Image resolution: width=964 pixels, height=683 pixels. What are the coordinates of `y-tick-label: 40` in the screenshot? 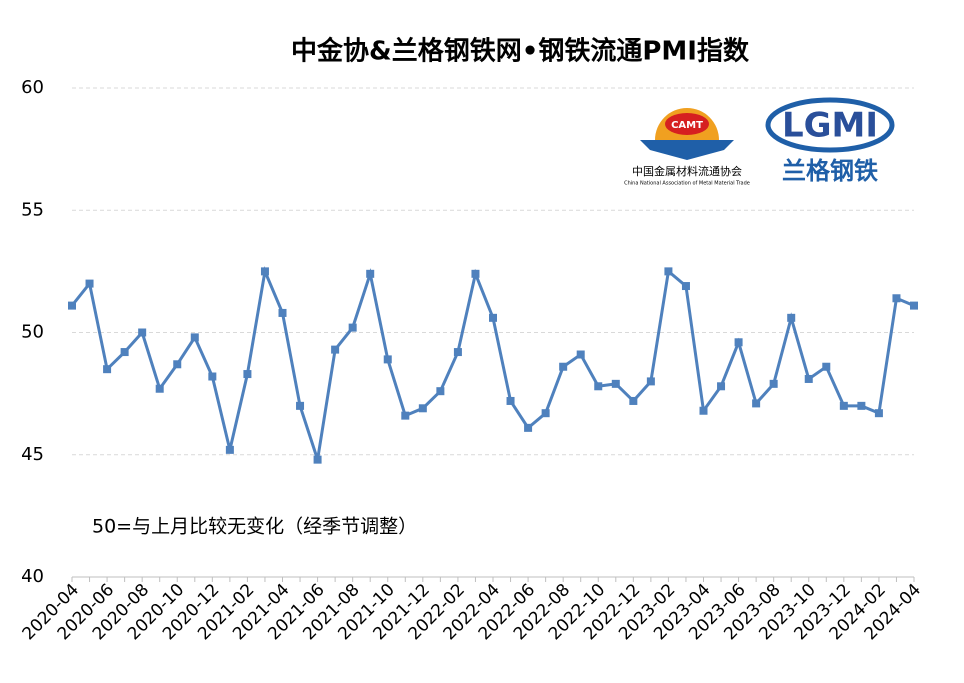 It's located at (32, 576).